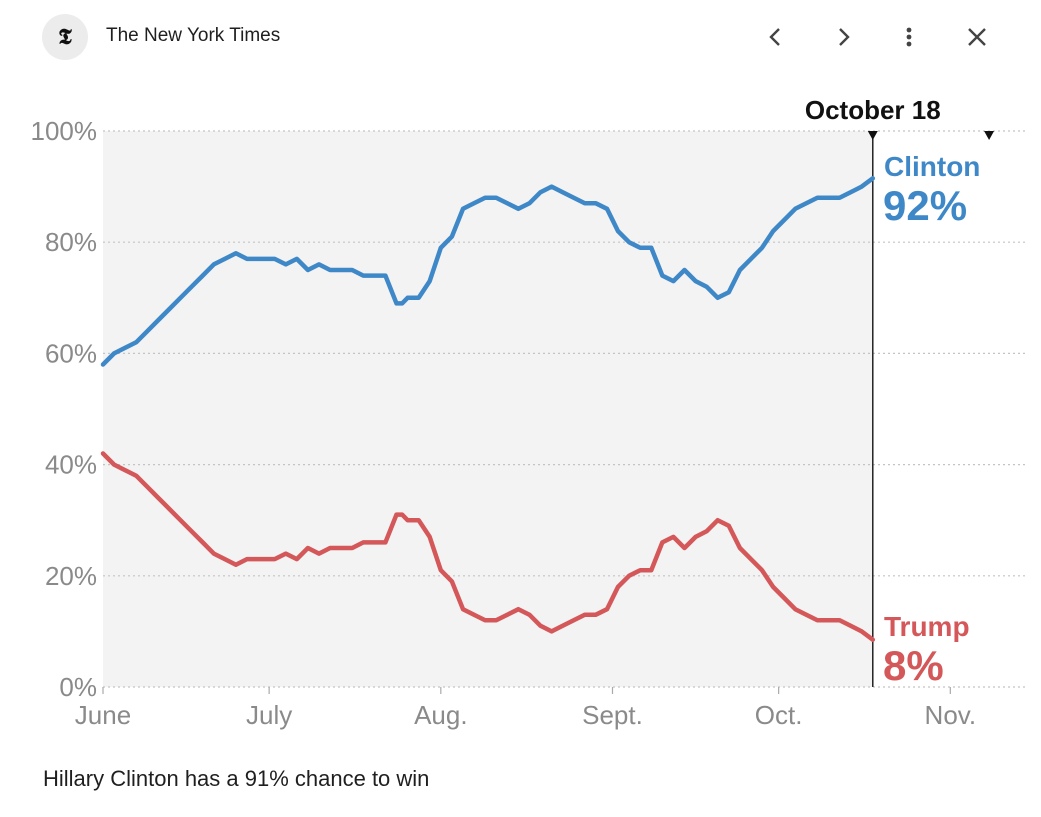 The height and width of the screenshot is (817, 1041). I want to click on series-name-label: Clinton, so click(932, 166).